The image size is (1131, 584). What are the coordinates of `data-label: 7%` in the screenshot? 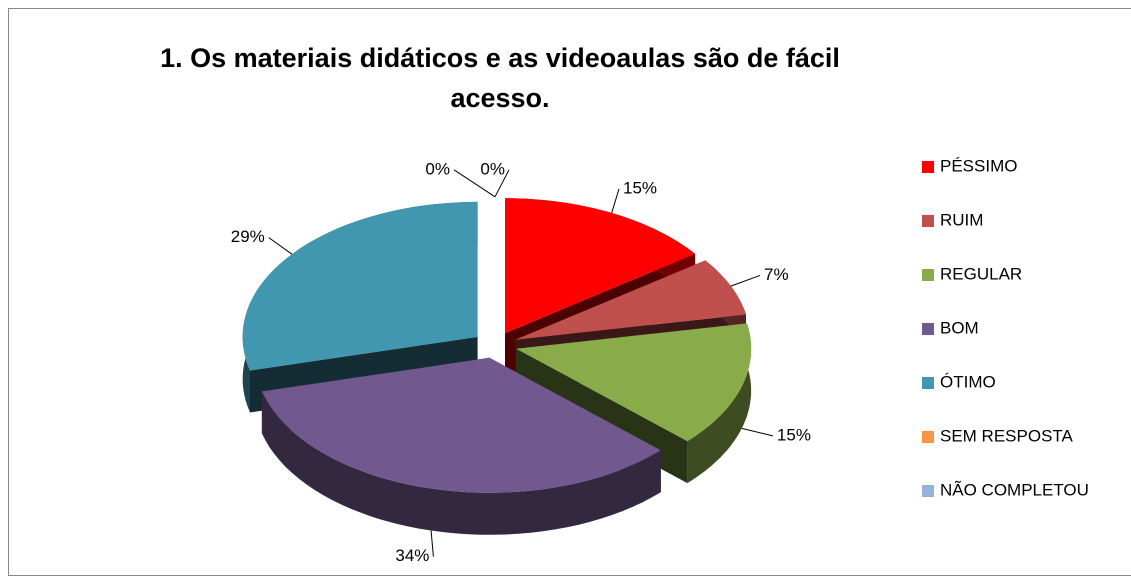 It's located at (776, 274).